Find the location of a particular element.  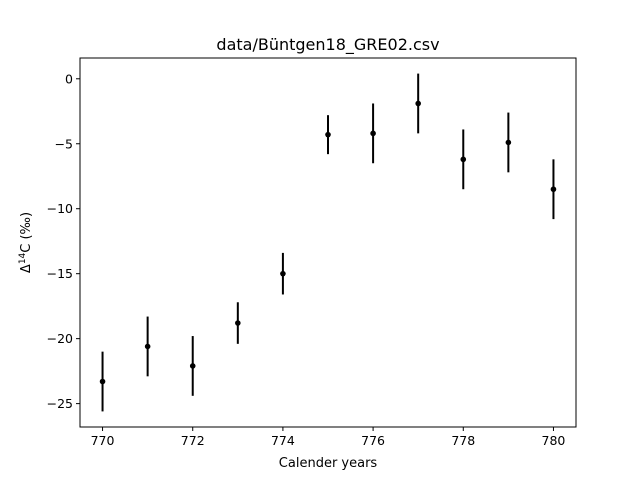

y-axis-label: Δ14C (‰) is located at coordinates (26, 242).